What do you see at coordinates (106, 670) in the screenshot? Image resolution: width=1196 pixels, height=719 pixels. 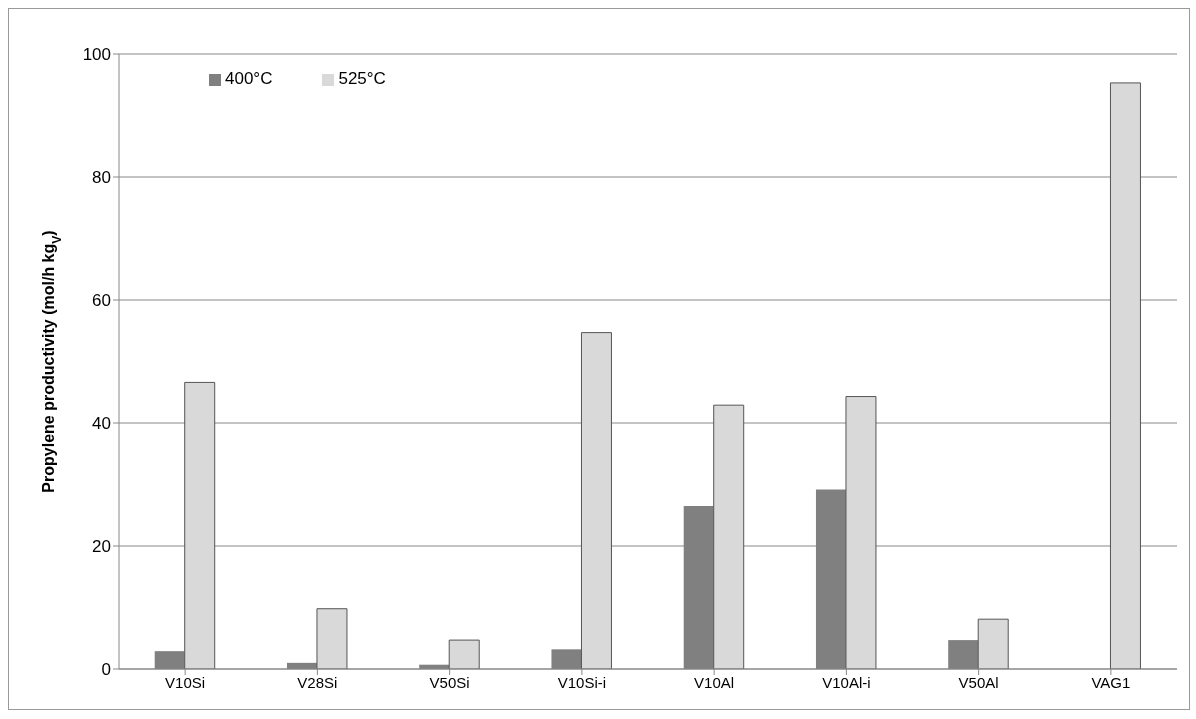 I see `y-tick-label: 0` at bounding box center [106, 670].